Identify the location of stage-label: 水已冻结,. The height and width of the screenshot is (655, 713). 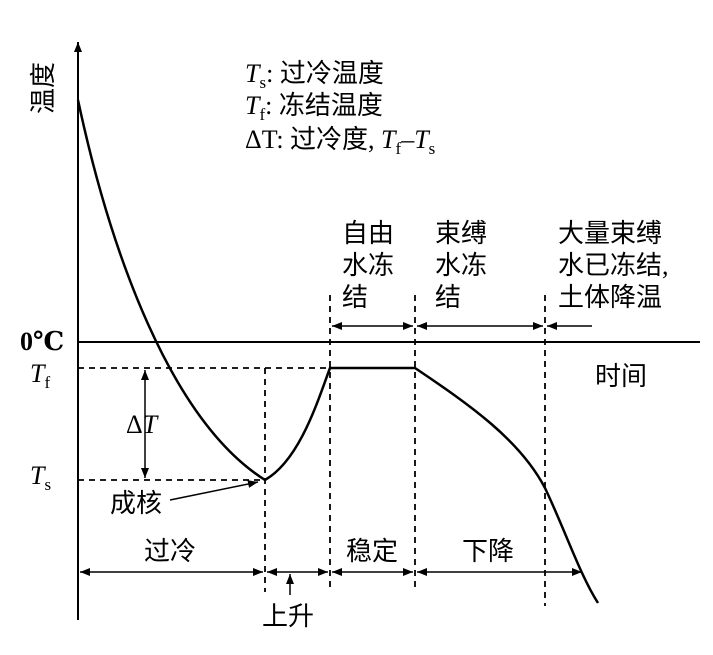
(613, 265).